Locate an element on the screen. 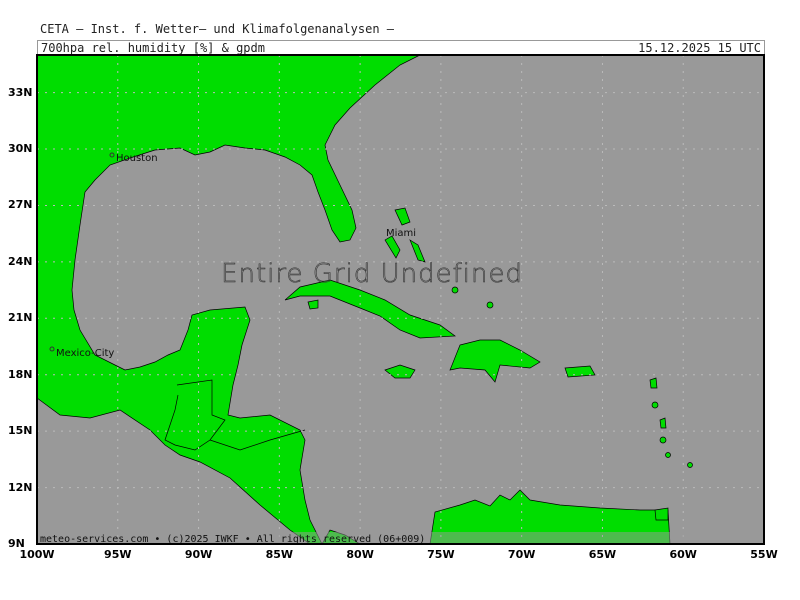  bahamas-eleuthera is located at coordinates (417, 251).